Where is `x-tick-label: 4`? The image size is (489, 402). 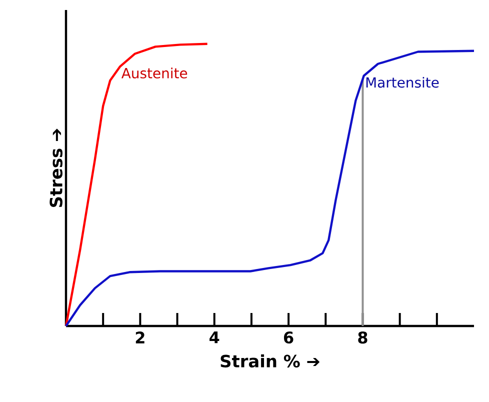
x-tick-label: 4 is located at coordinates (215, 338).